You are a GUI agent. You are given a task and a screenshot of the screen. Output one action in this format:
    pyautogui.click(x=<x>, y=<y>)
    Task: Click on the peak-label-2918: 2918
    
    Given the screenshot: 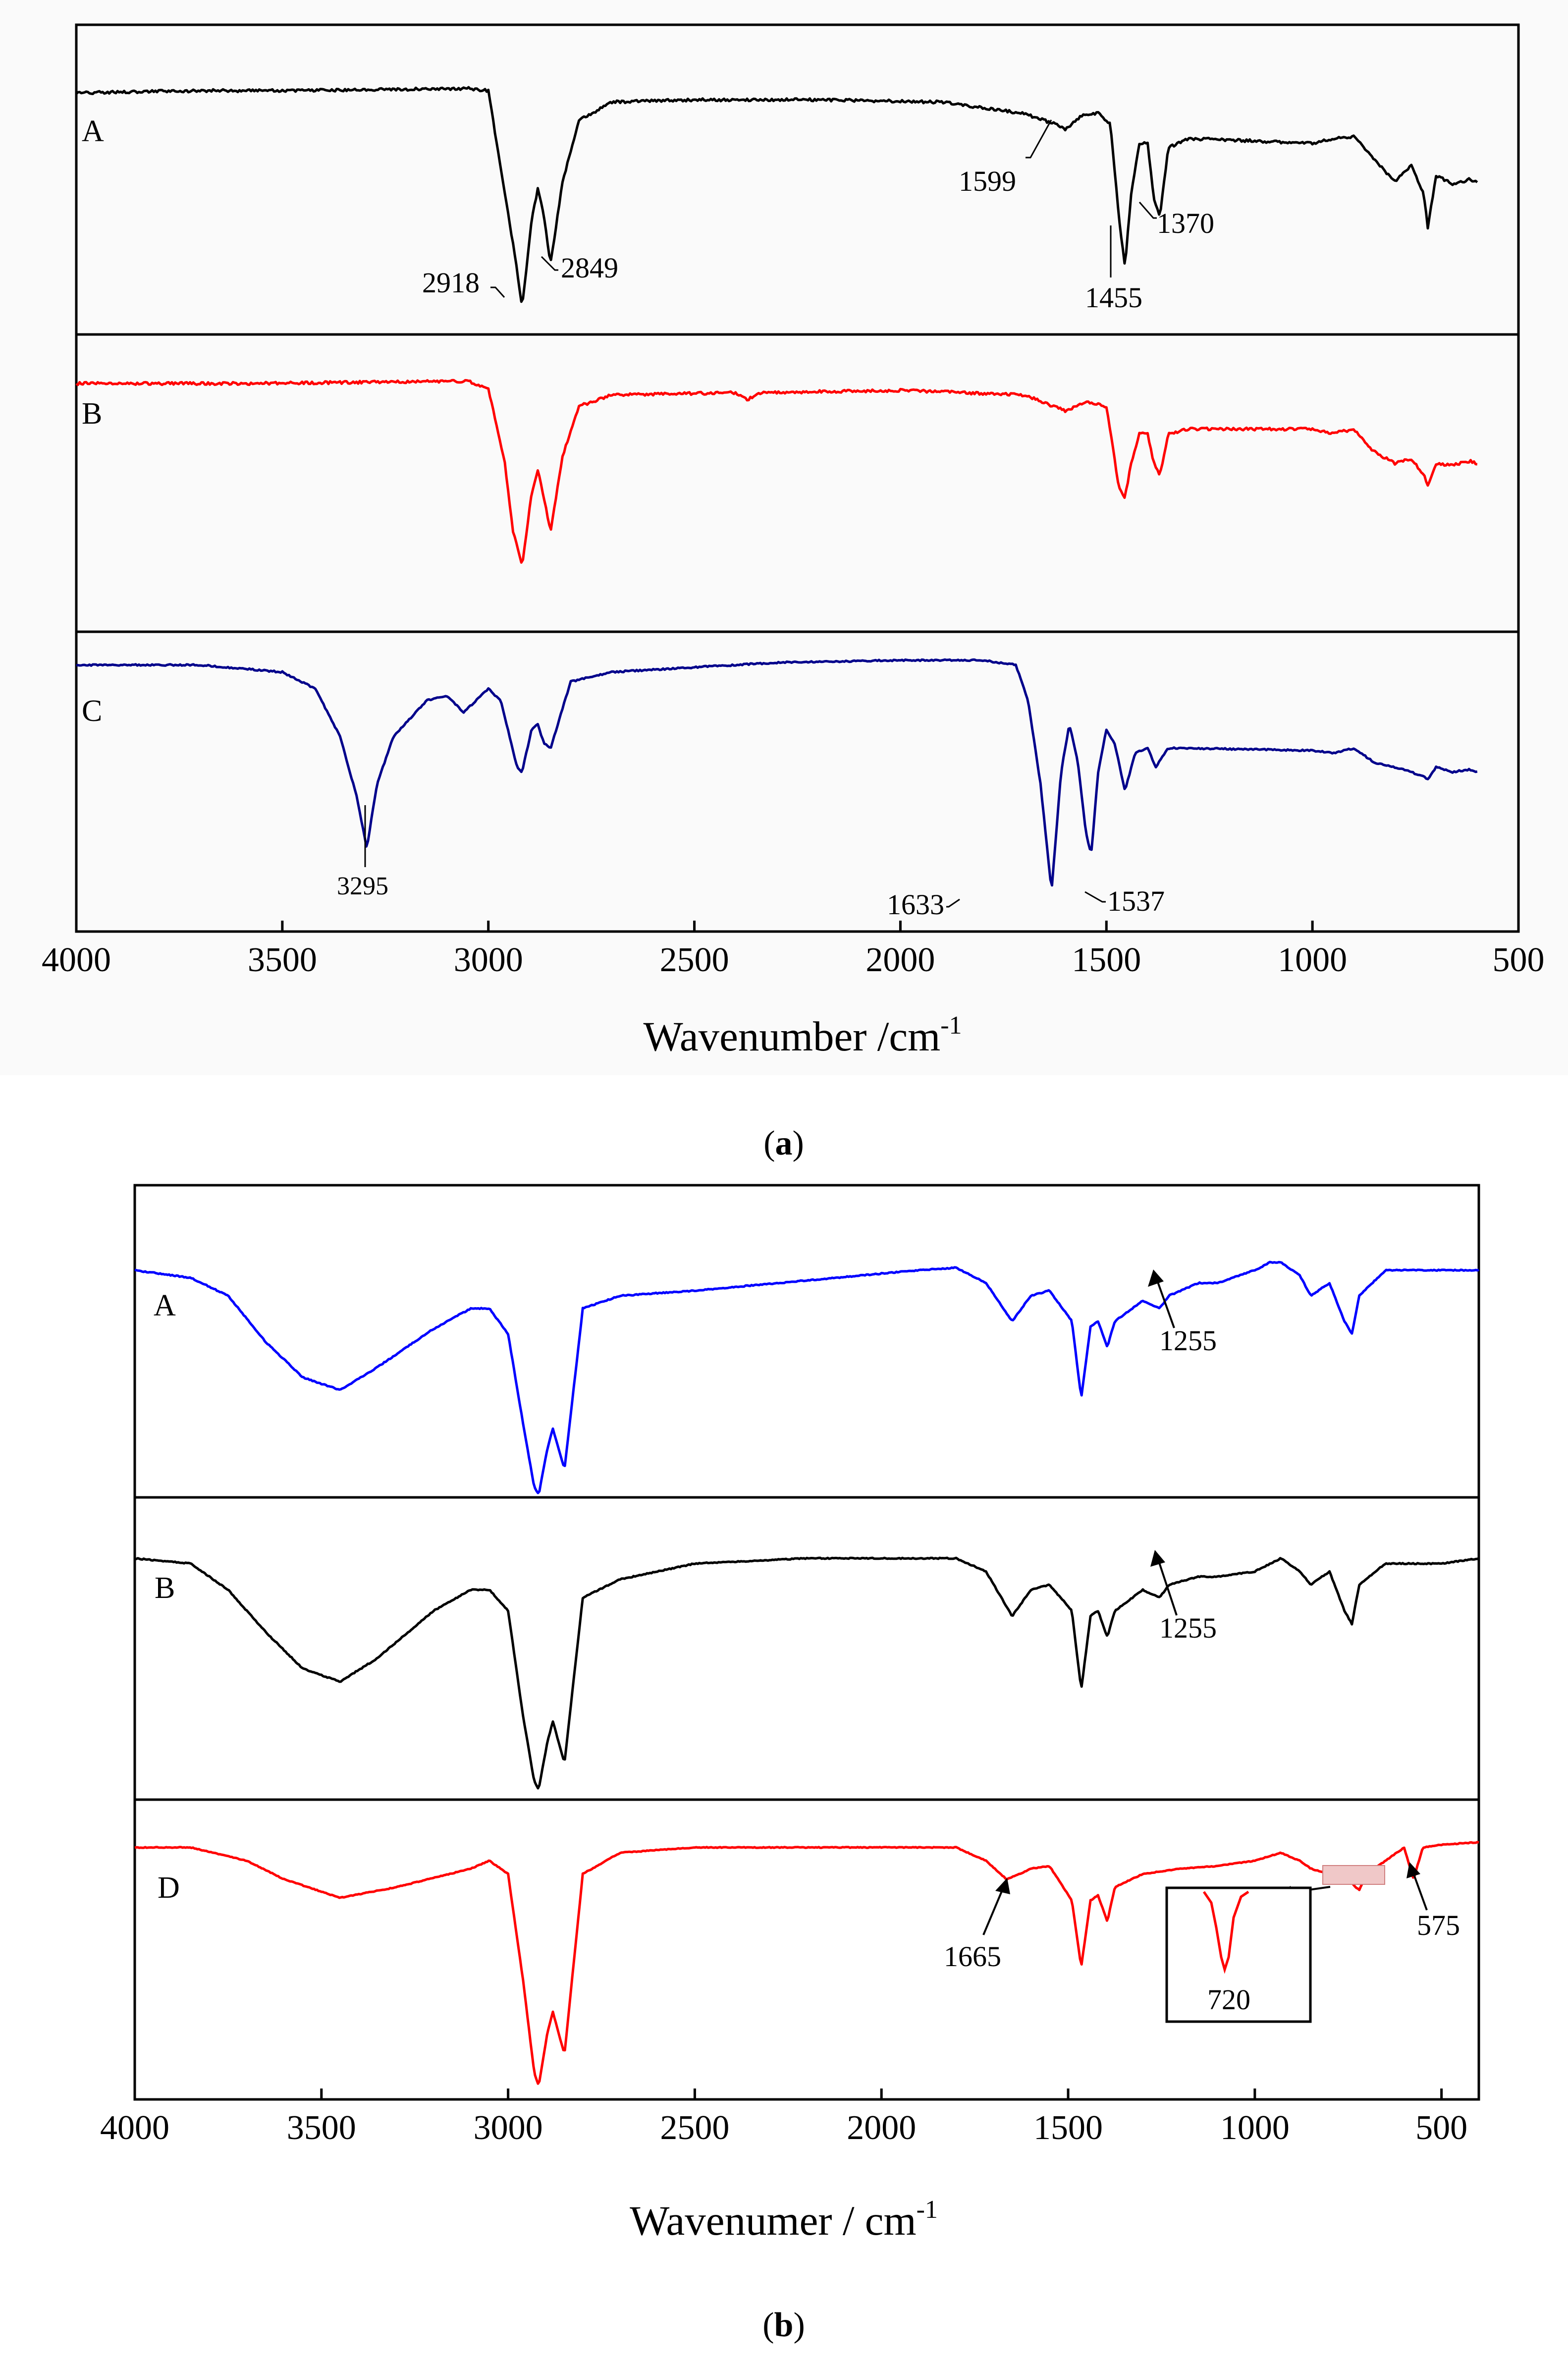 What is the action you would take?
    pyautogui.click(x=451, y=283)
    